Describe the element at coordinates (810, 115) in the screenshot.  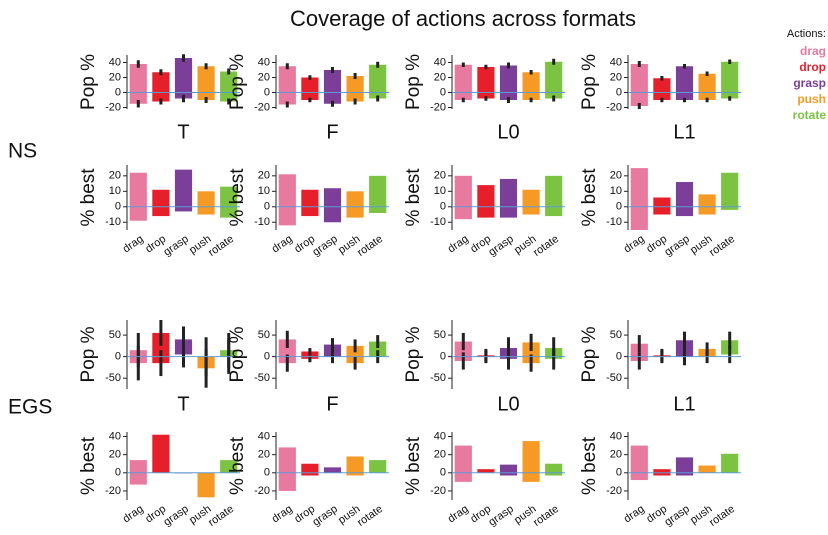
I see `legend-entry: rotate` at that location.